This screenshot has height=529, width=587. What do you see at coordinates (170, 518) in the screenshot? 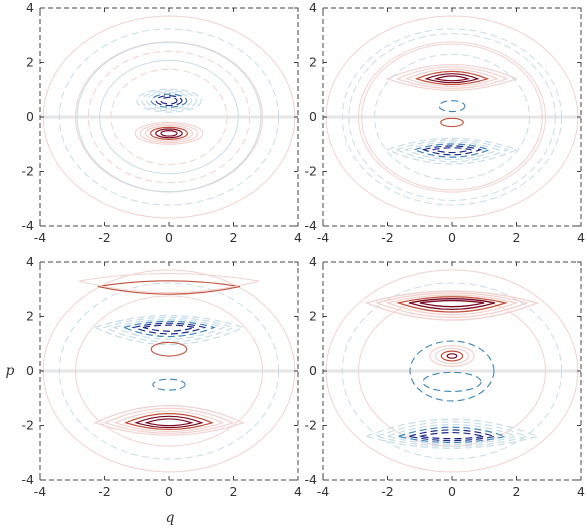
I see `xlabel: q` at bounding box center [170, 518].